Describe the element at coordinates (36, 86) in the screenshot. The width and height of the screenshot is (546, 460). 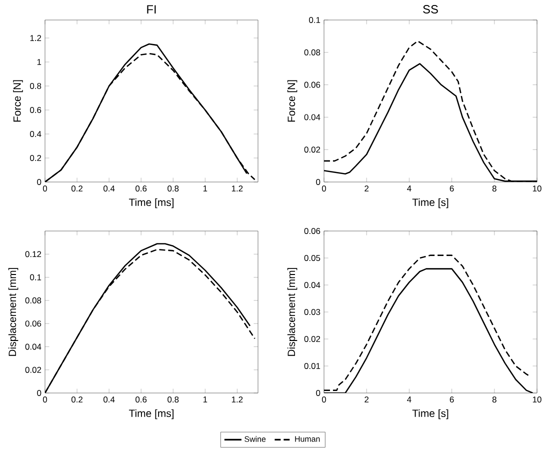
I see `y-tick-label: 0.8` at that location.